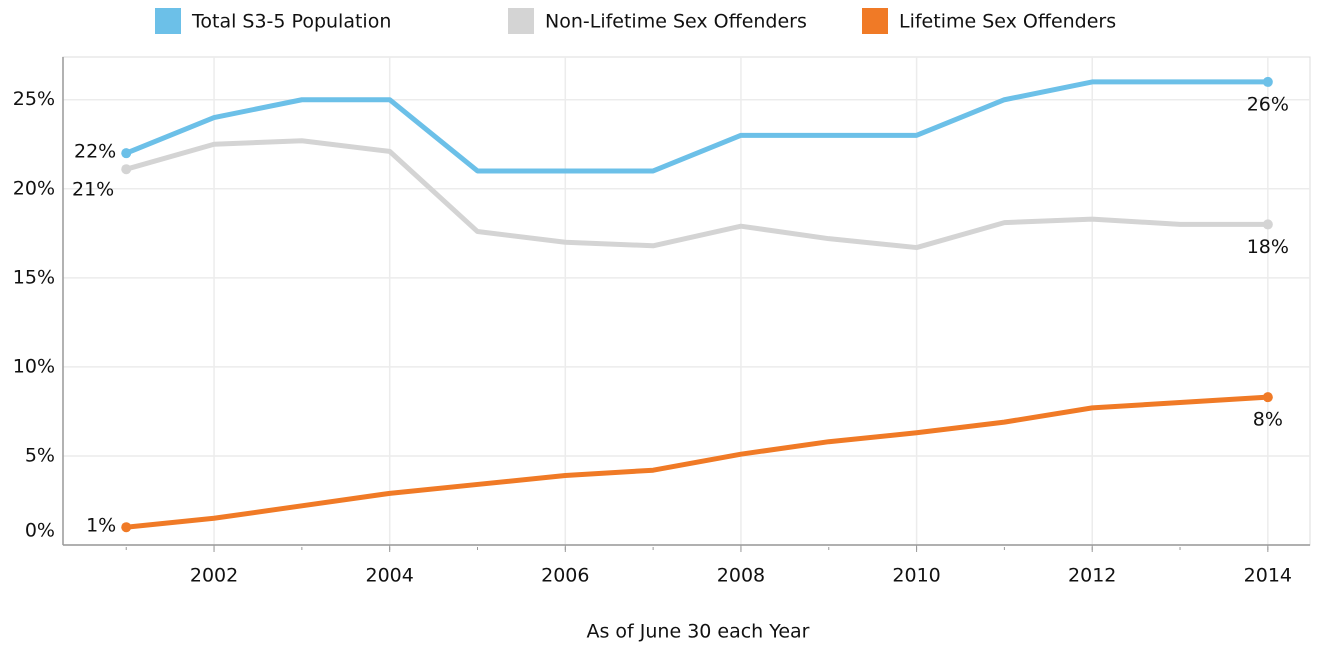  I want to click on legend-label: Lifetime Sex Offenders, so click(1007, 22).